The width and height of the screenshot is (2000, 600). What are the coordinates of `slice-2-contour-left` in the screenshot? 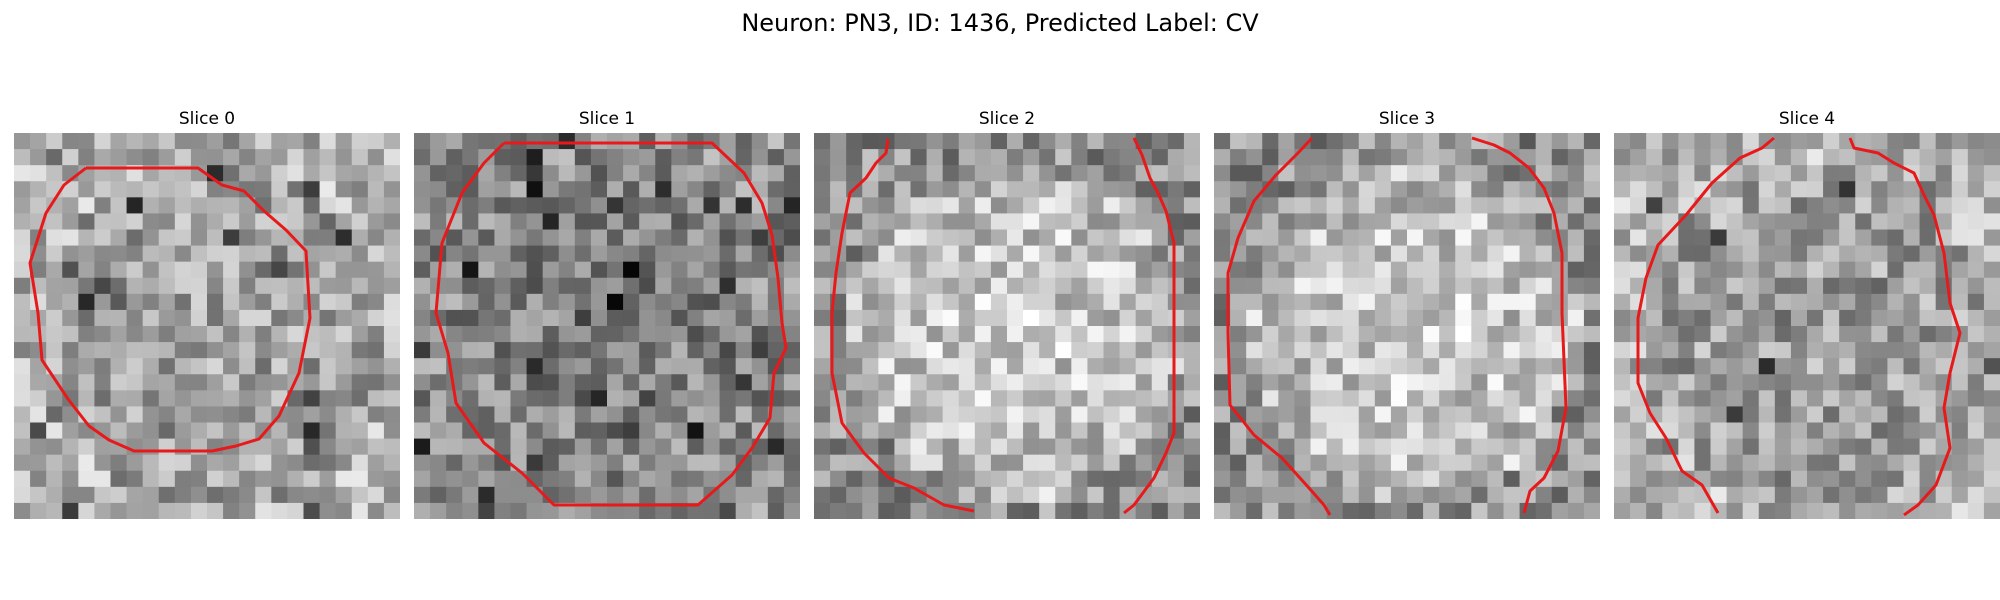 It's located at (902, 325).